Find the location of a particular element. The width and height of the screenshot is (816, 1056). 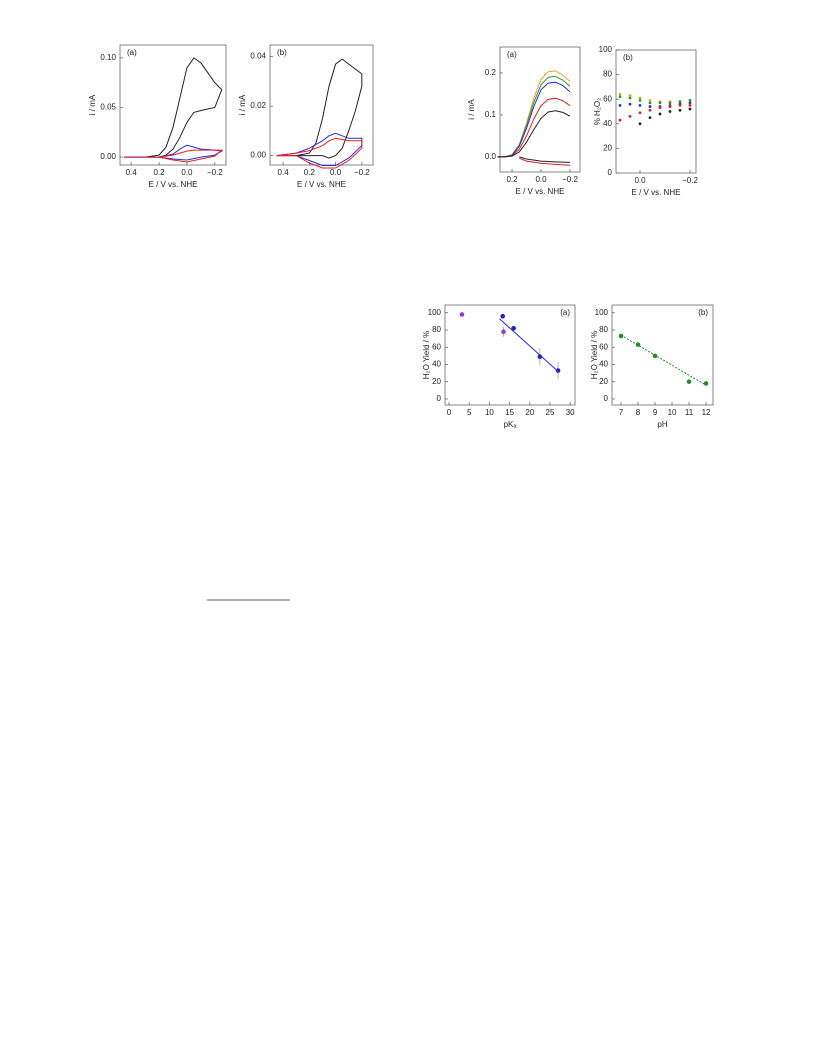

x-tick-label: 20 is located at coordinates (529, 412).